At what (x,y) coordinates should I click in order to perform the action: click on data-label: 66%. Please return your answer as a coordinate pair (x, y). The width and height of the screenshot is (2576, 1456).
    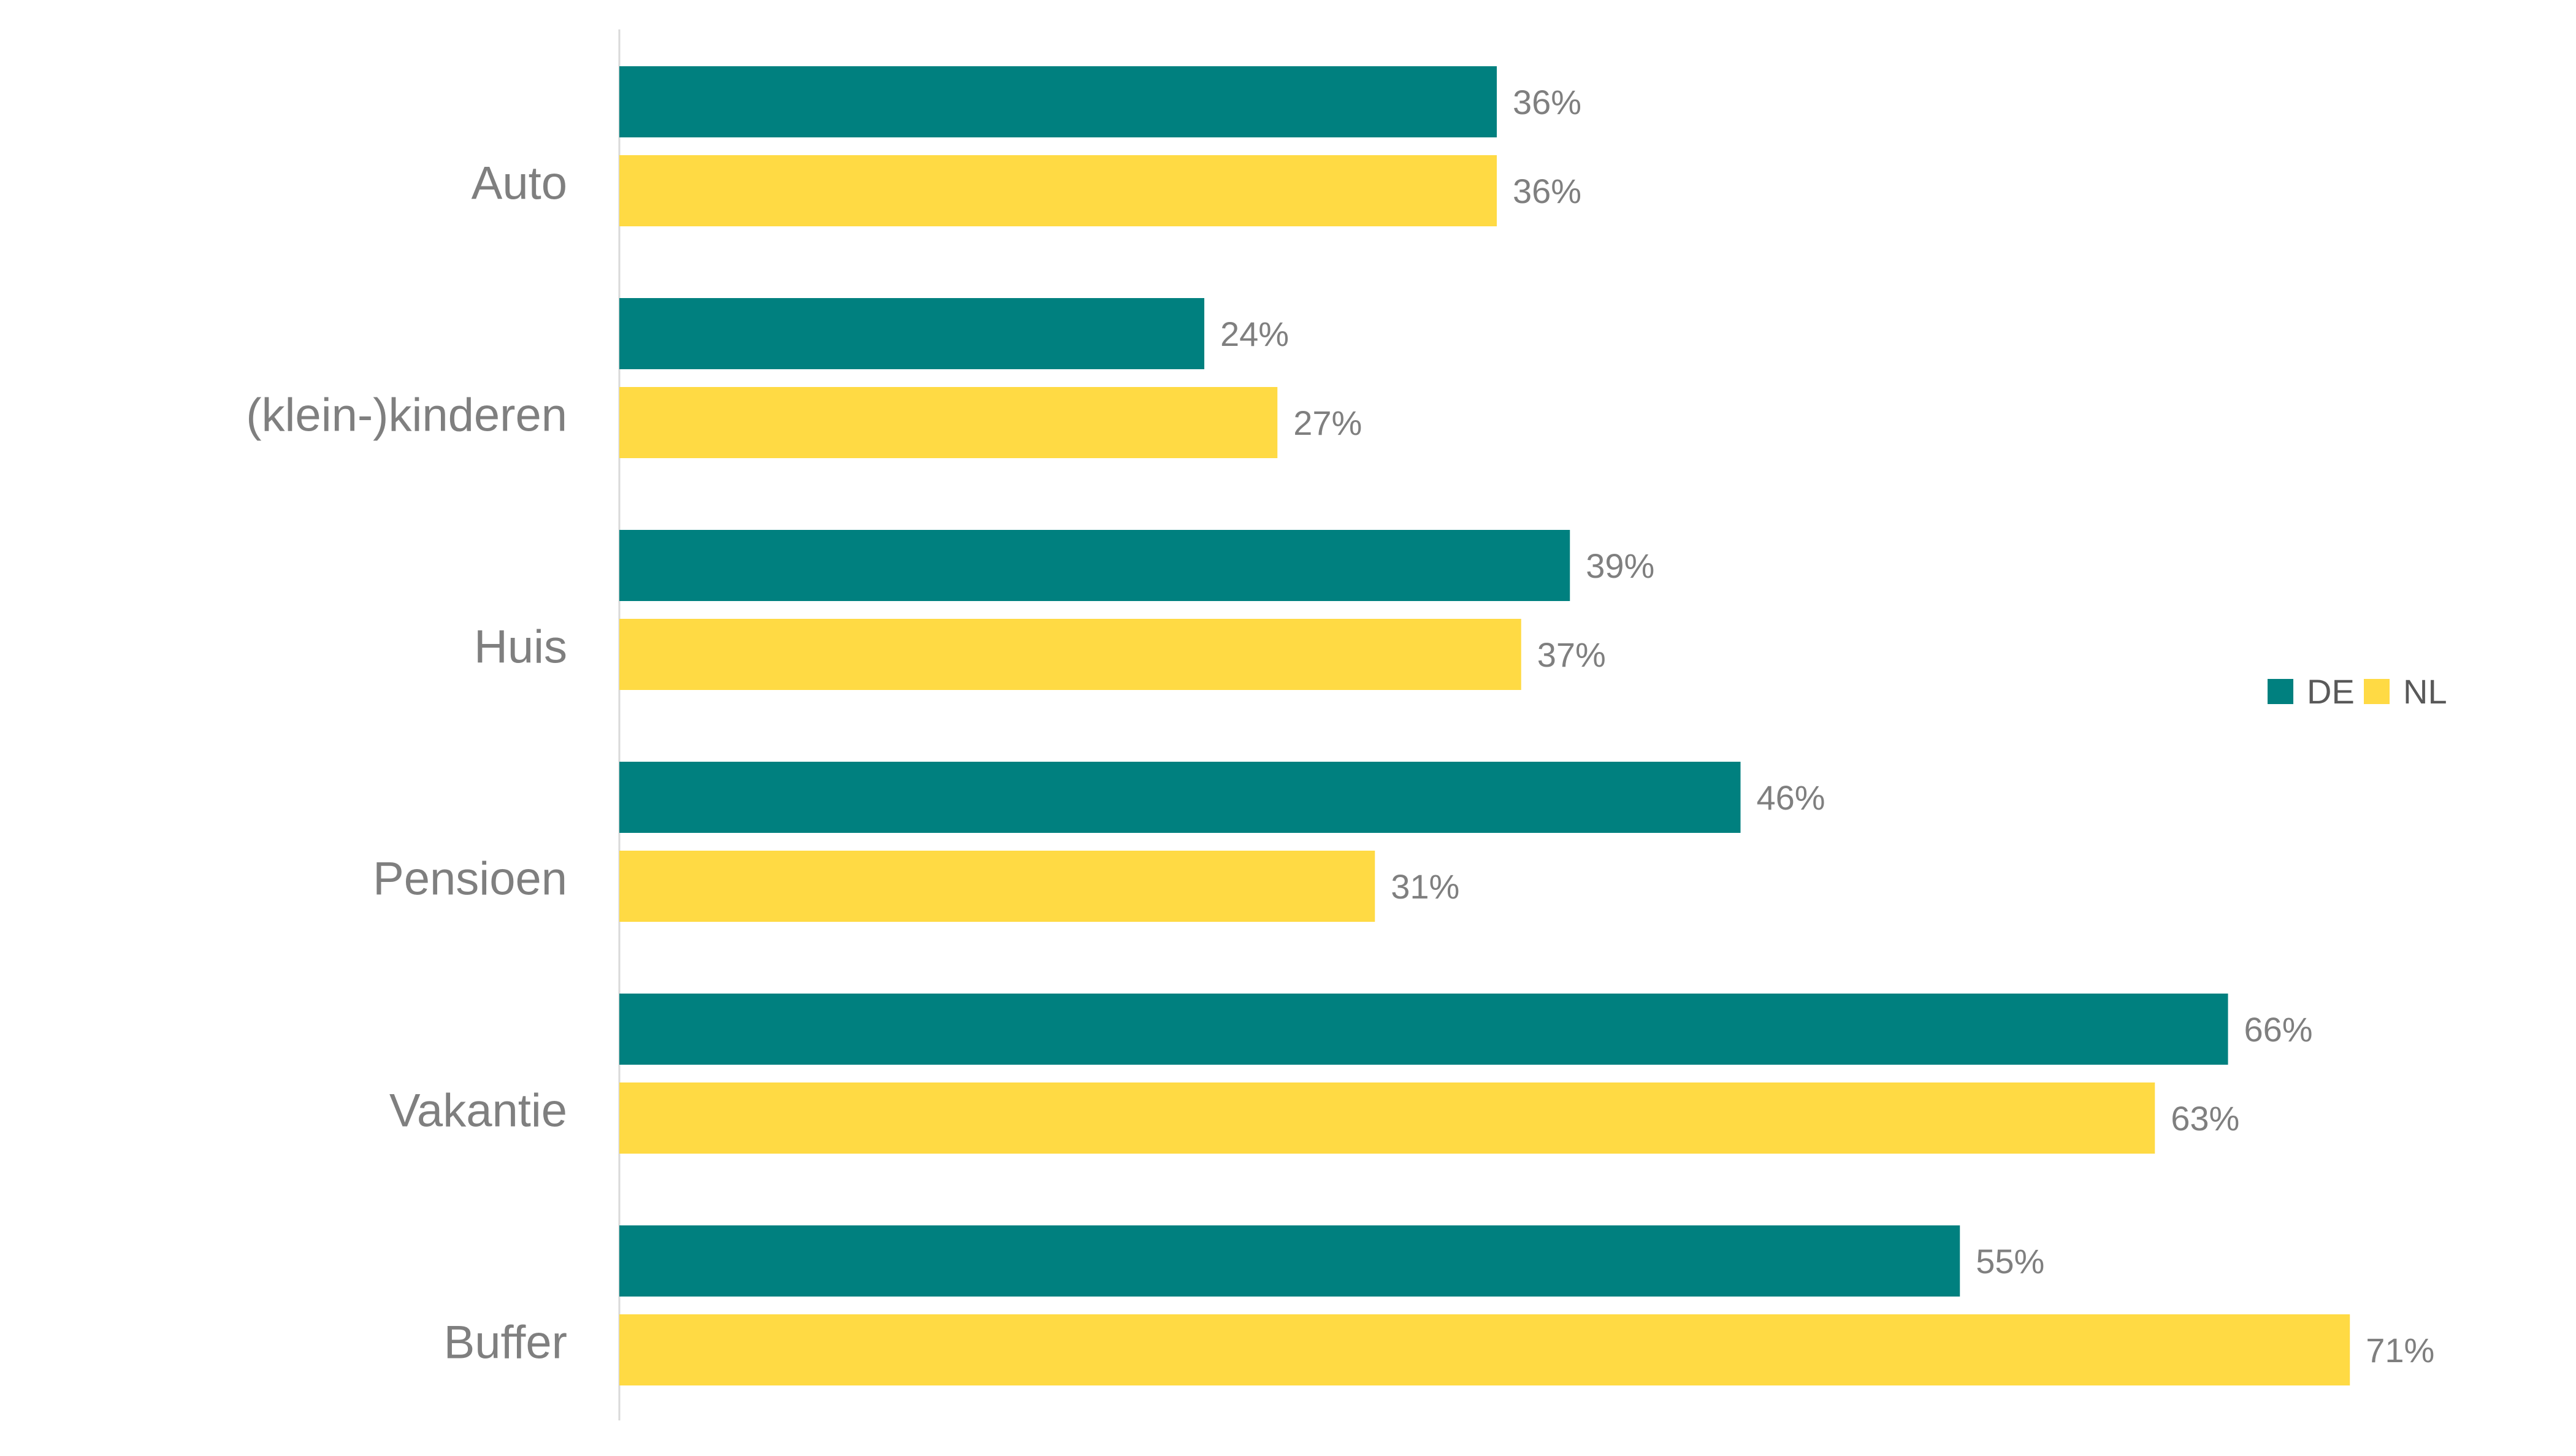
    Looking at the image, I should click on (2278, 1029).